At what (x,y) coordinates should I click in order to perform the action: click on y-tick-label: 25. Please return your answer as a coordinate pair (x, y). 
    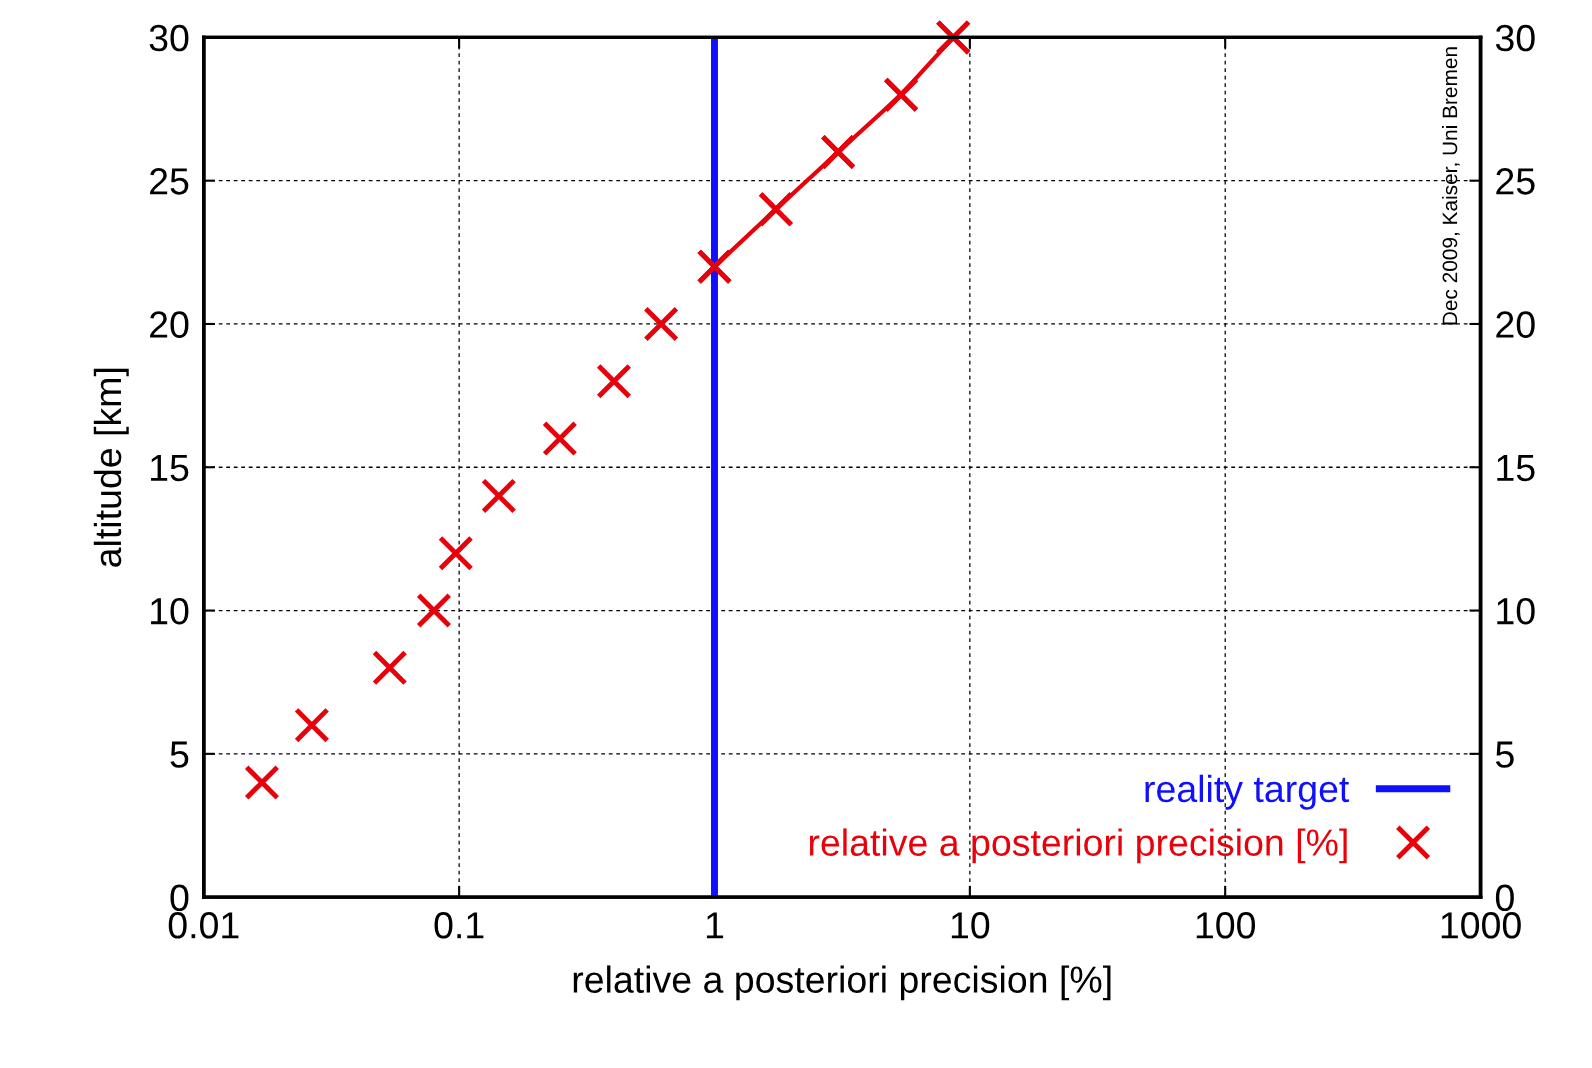
    Looking at the image, I should click on (169, 181).